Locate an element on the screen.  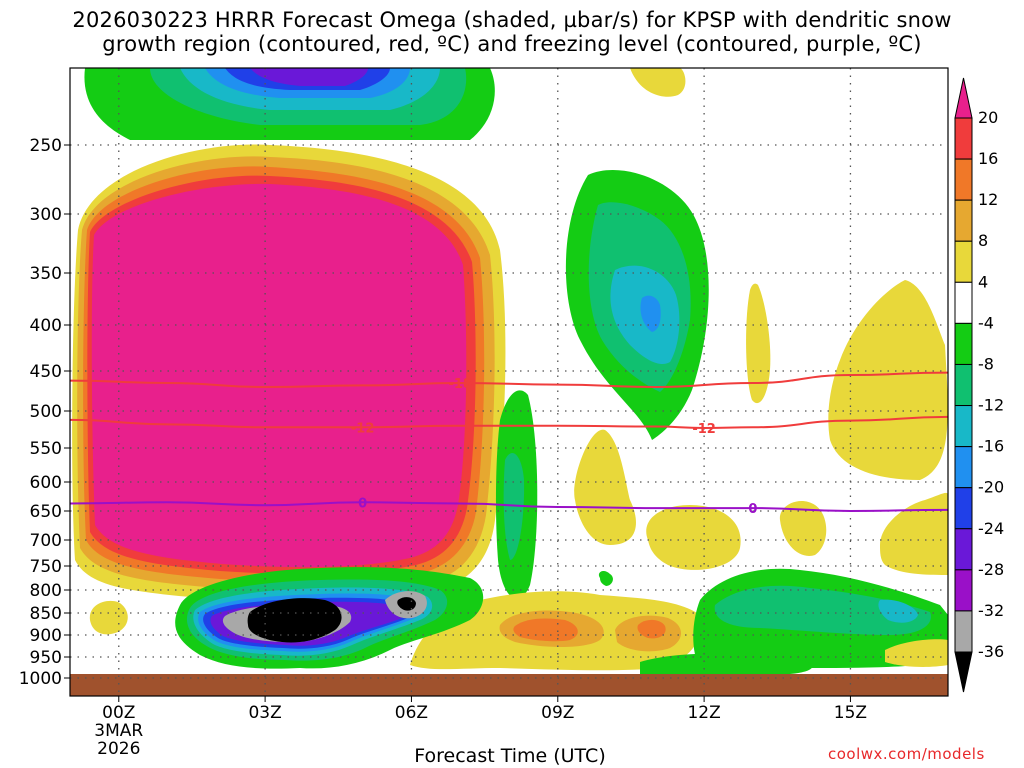
colorbar-label: 20 is located at coordinates (988, 117).